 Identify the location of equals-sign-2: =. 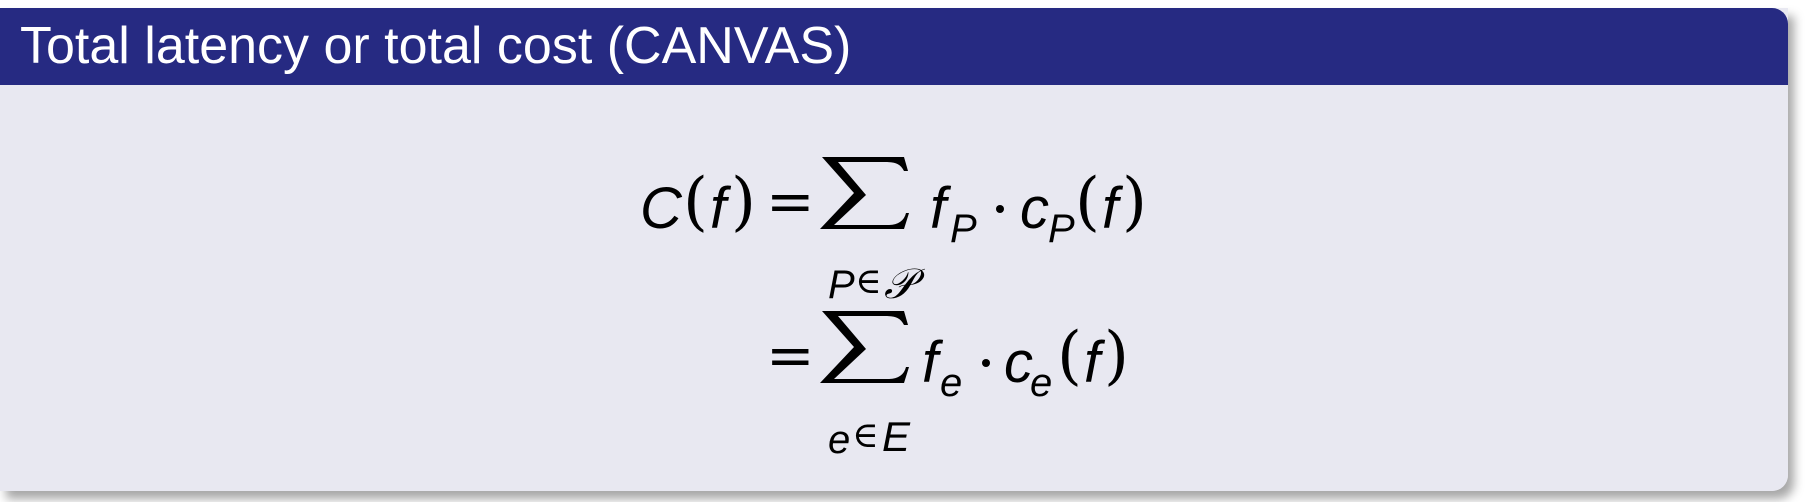
(790, 355).